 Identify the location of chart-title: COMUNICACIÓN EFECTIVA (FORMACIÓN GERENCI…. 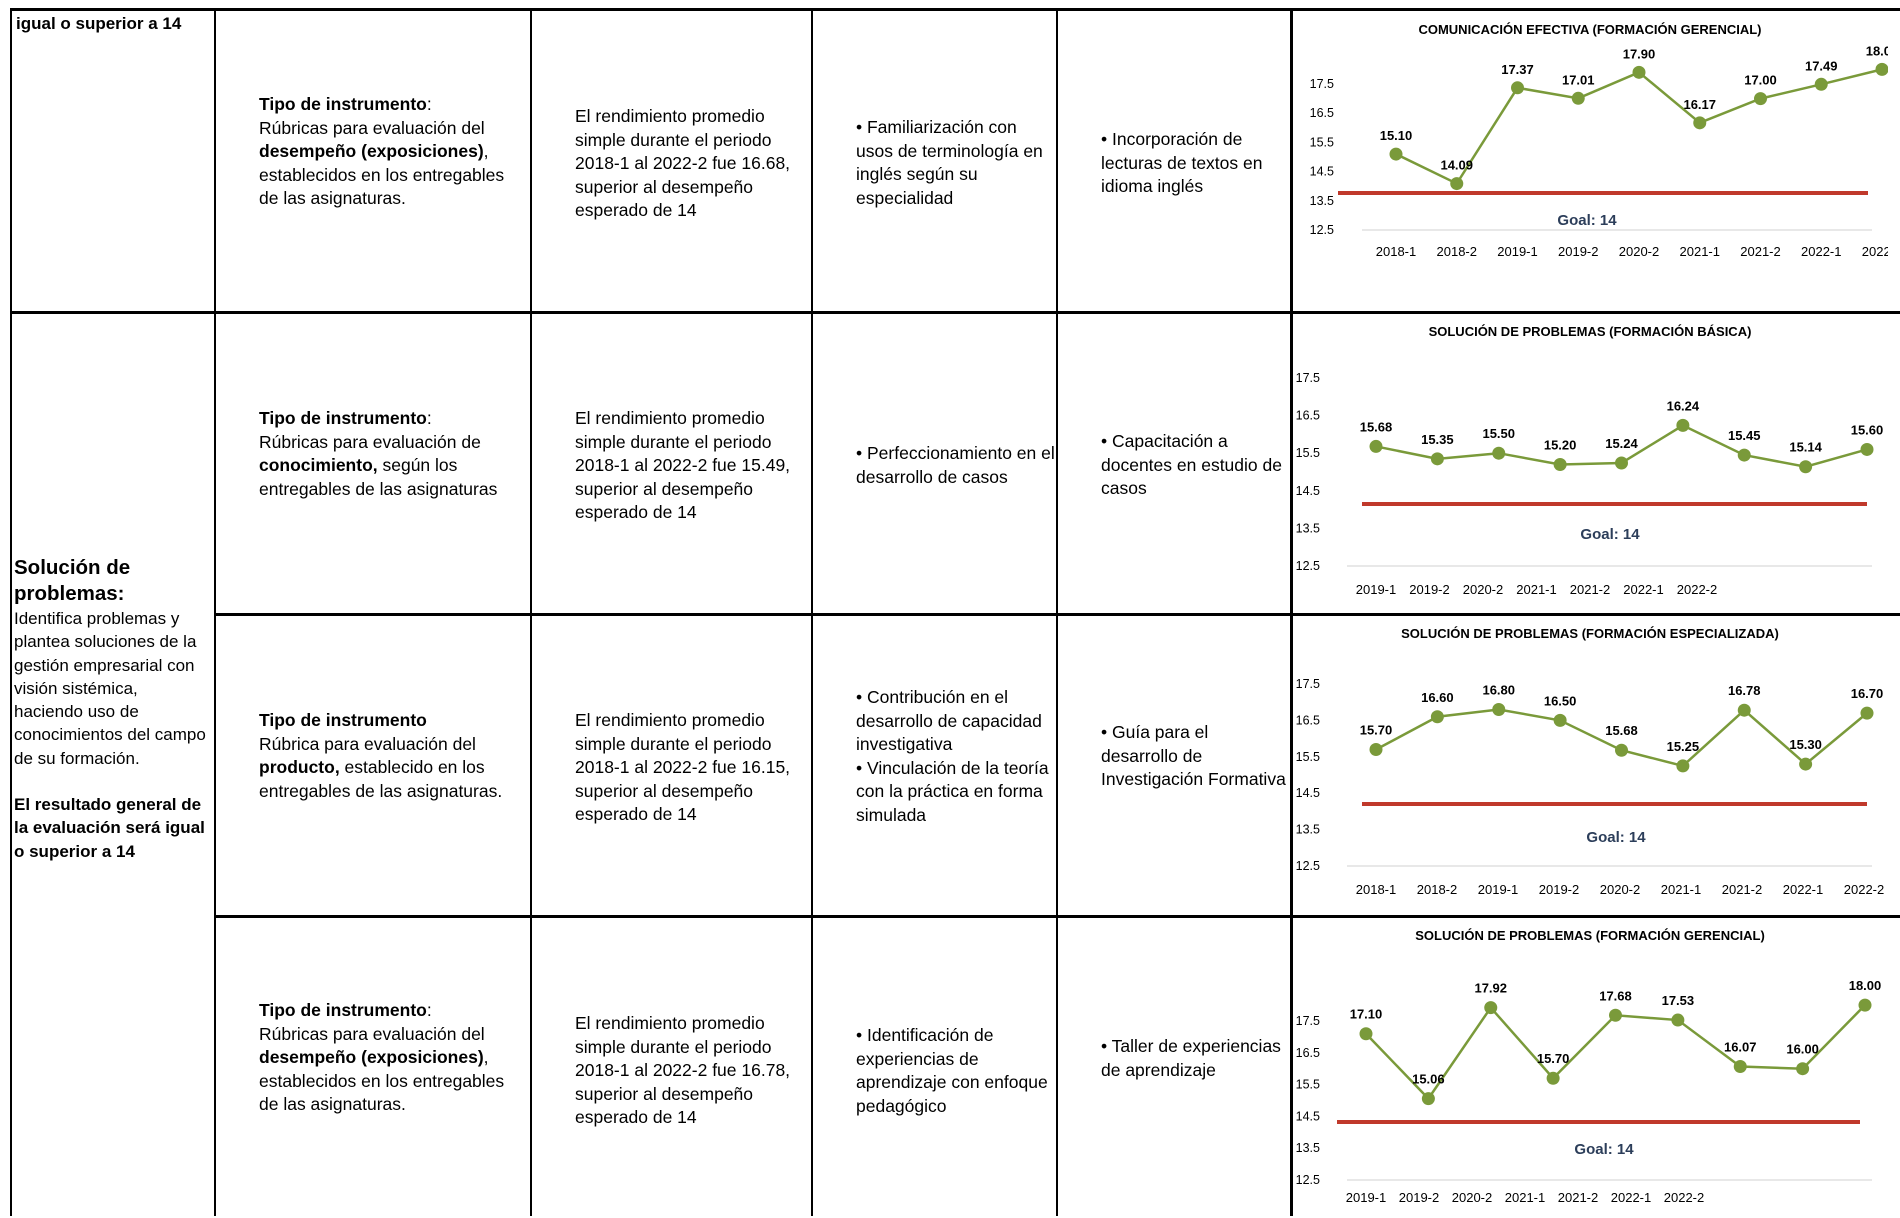
(1589, 29).